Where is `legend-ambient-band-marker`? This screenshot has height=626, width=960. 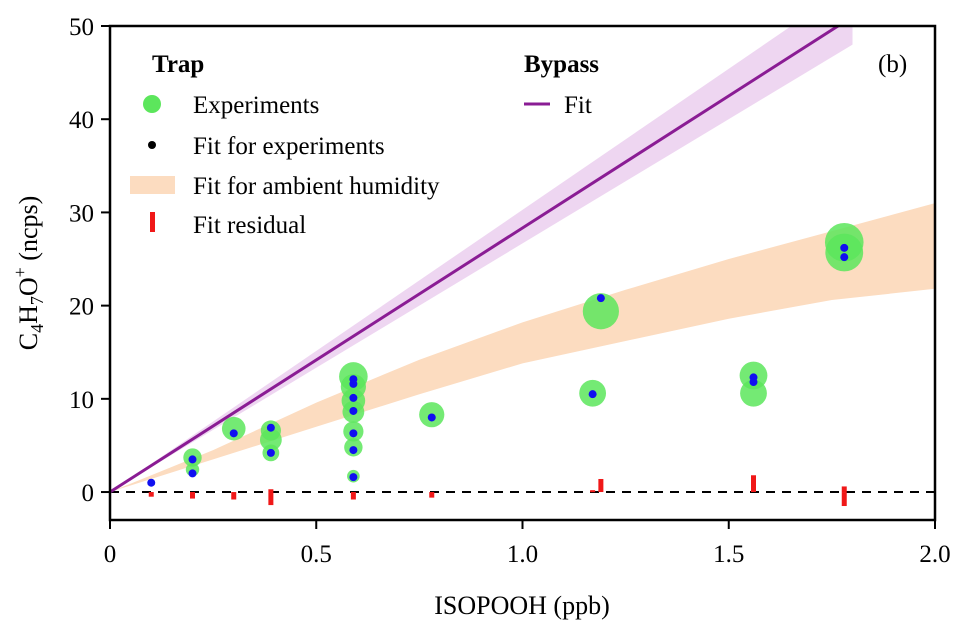 legend-ambient-band-marker is located at coordinates (152, 185).